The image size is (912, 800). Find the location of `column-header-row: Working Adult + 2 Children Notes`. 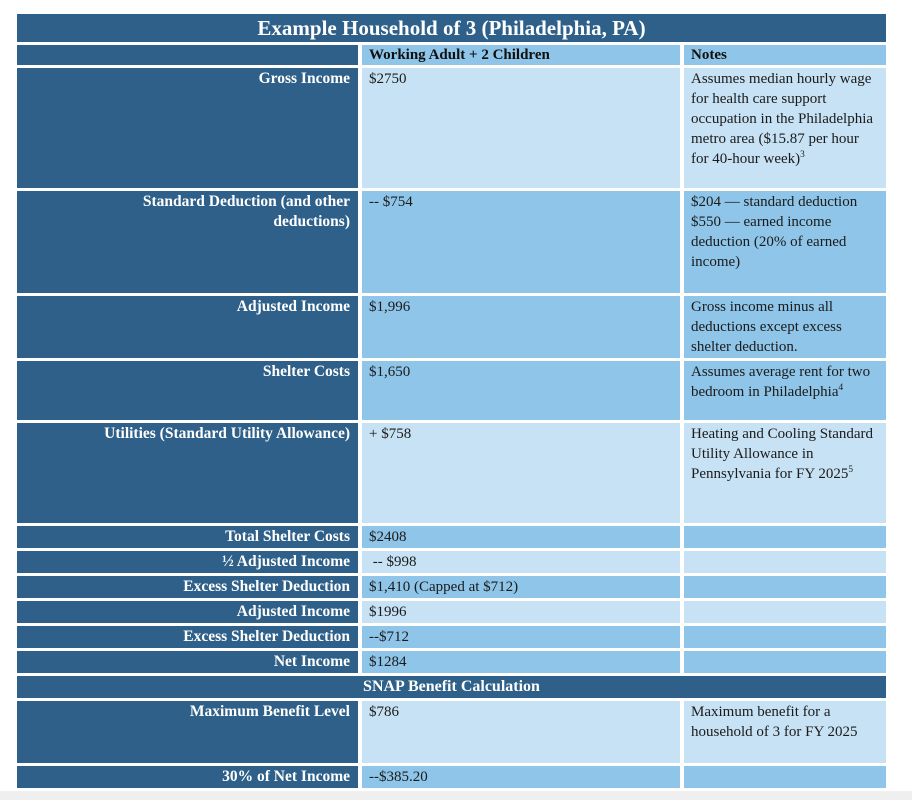

column-header-row: Working Adult + 2 Children Notes is located at coordinates (451, 55).